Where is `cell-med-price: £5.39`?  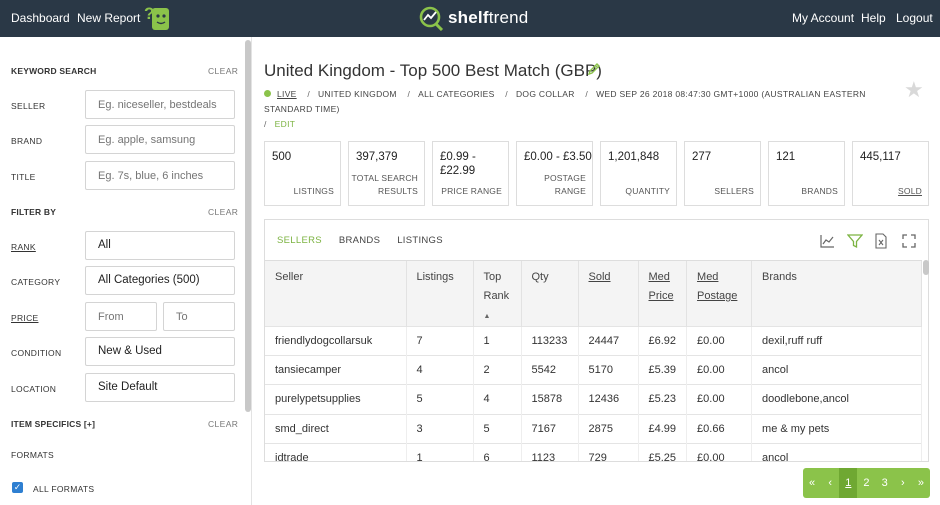 cell-med-price: £5.39 is located at coordinates (663, 370).